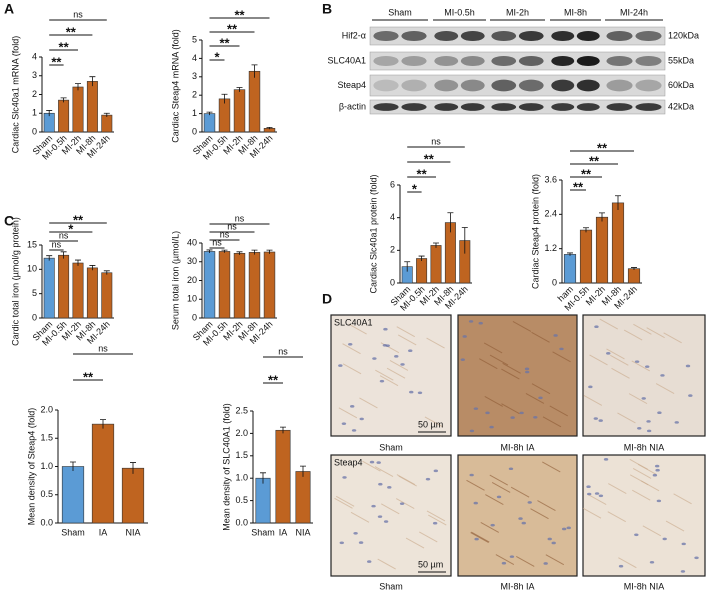 Image resolution: width=715 pixels, height=594 pixels. What do you see at coordinates (302, 532) in the screenshot?
I see `x-tick-label: NIA` at bounding box center [302, 532].